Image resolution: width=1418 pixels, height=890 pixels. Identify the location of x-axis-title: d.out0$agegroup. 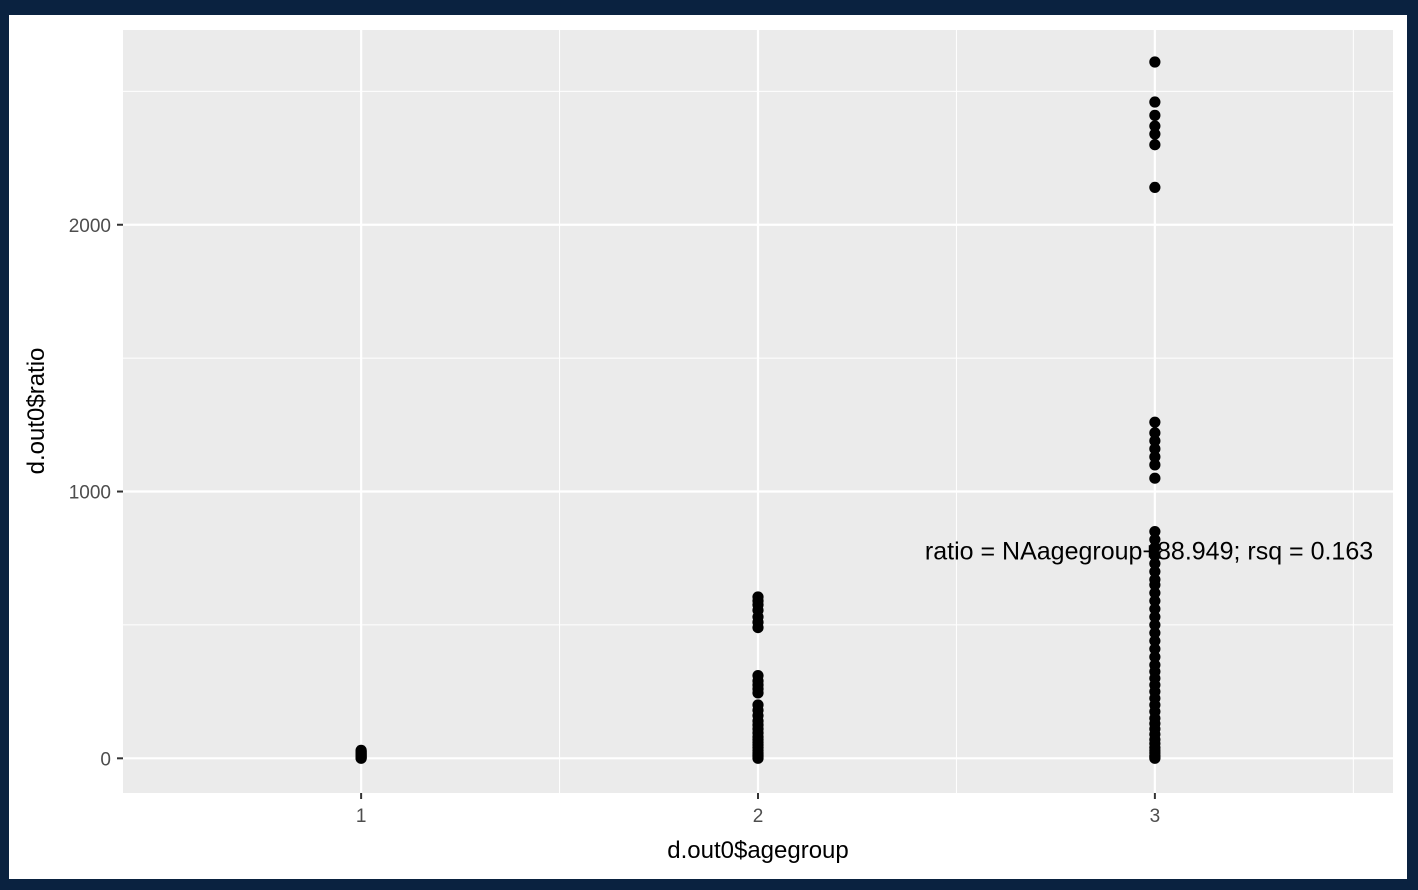
(758, 850).